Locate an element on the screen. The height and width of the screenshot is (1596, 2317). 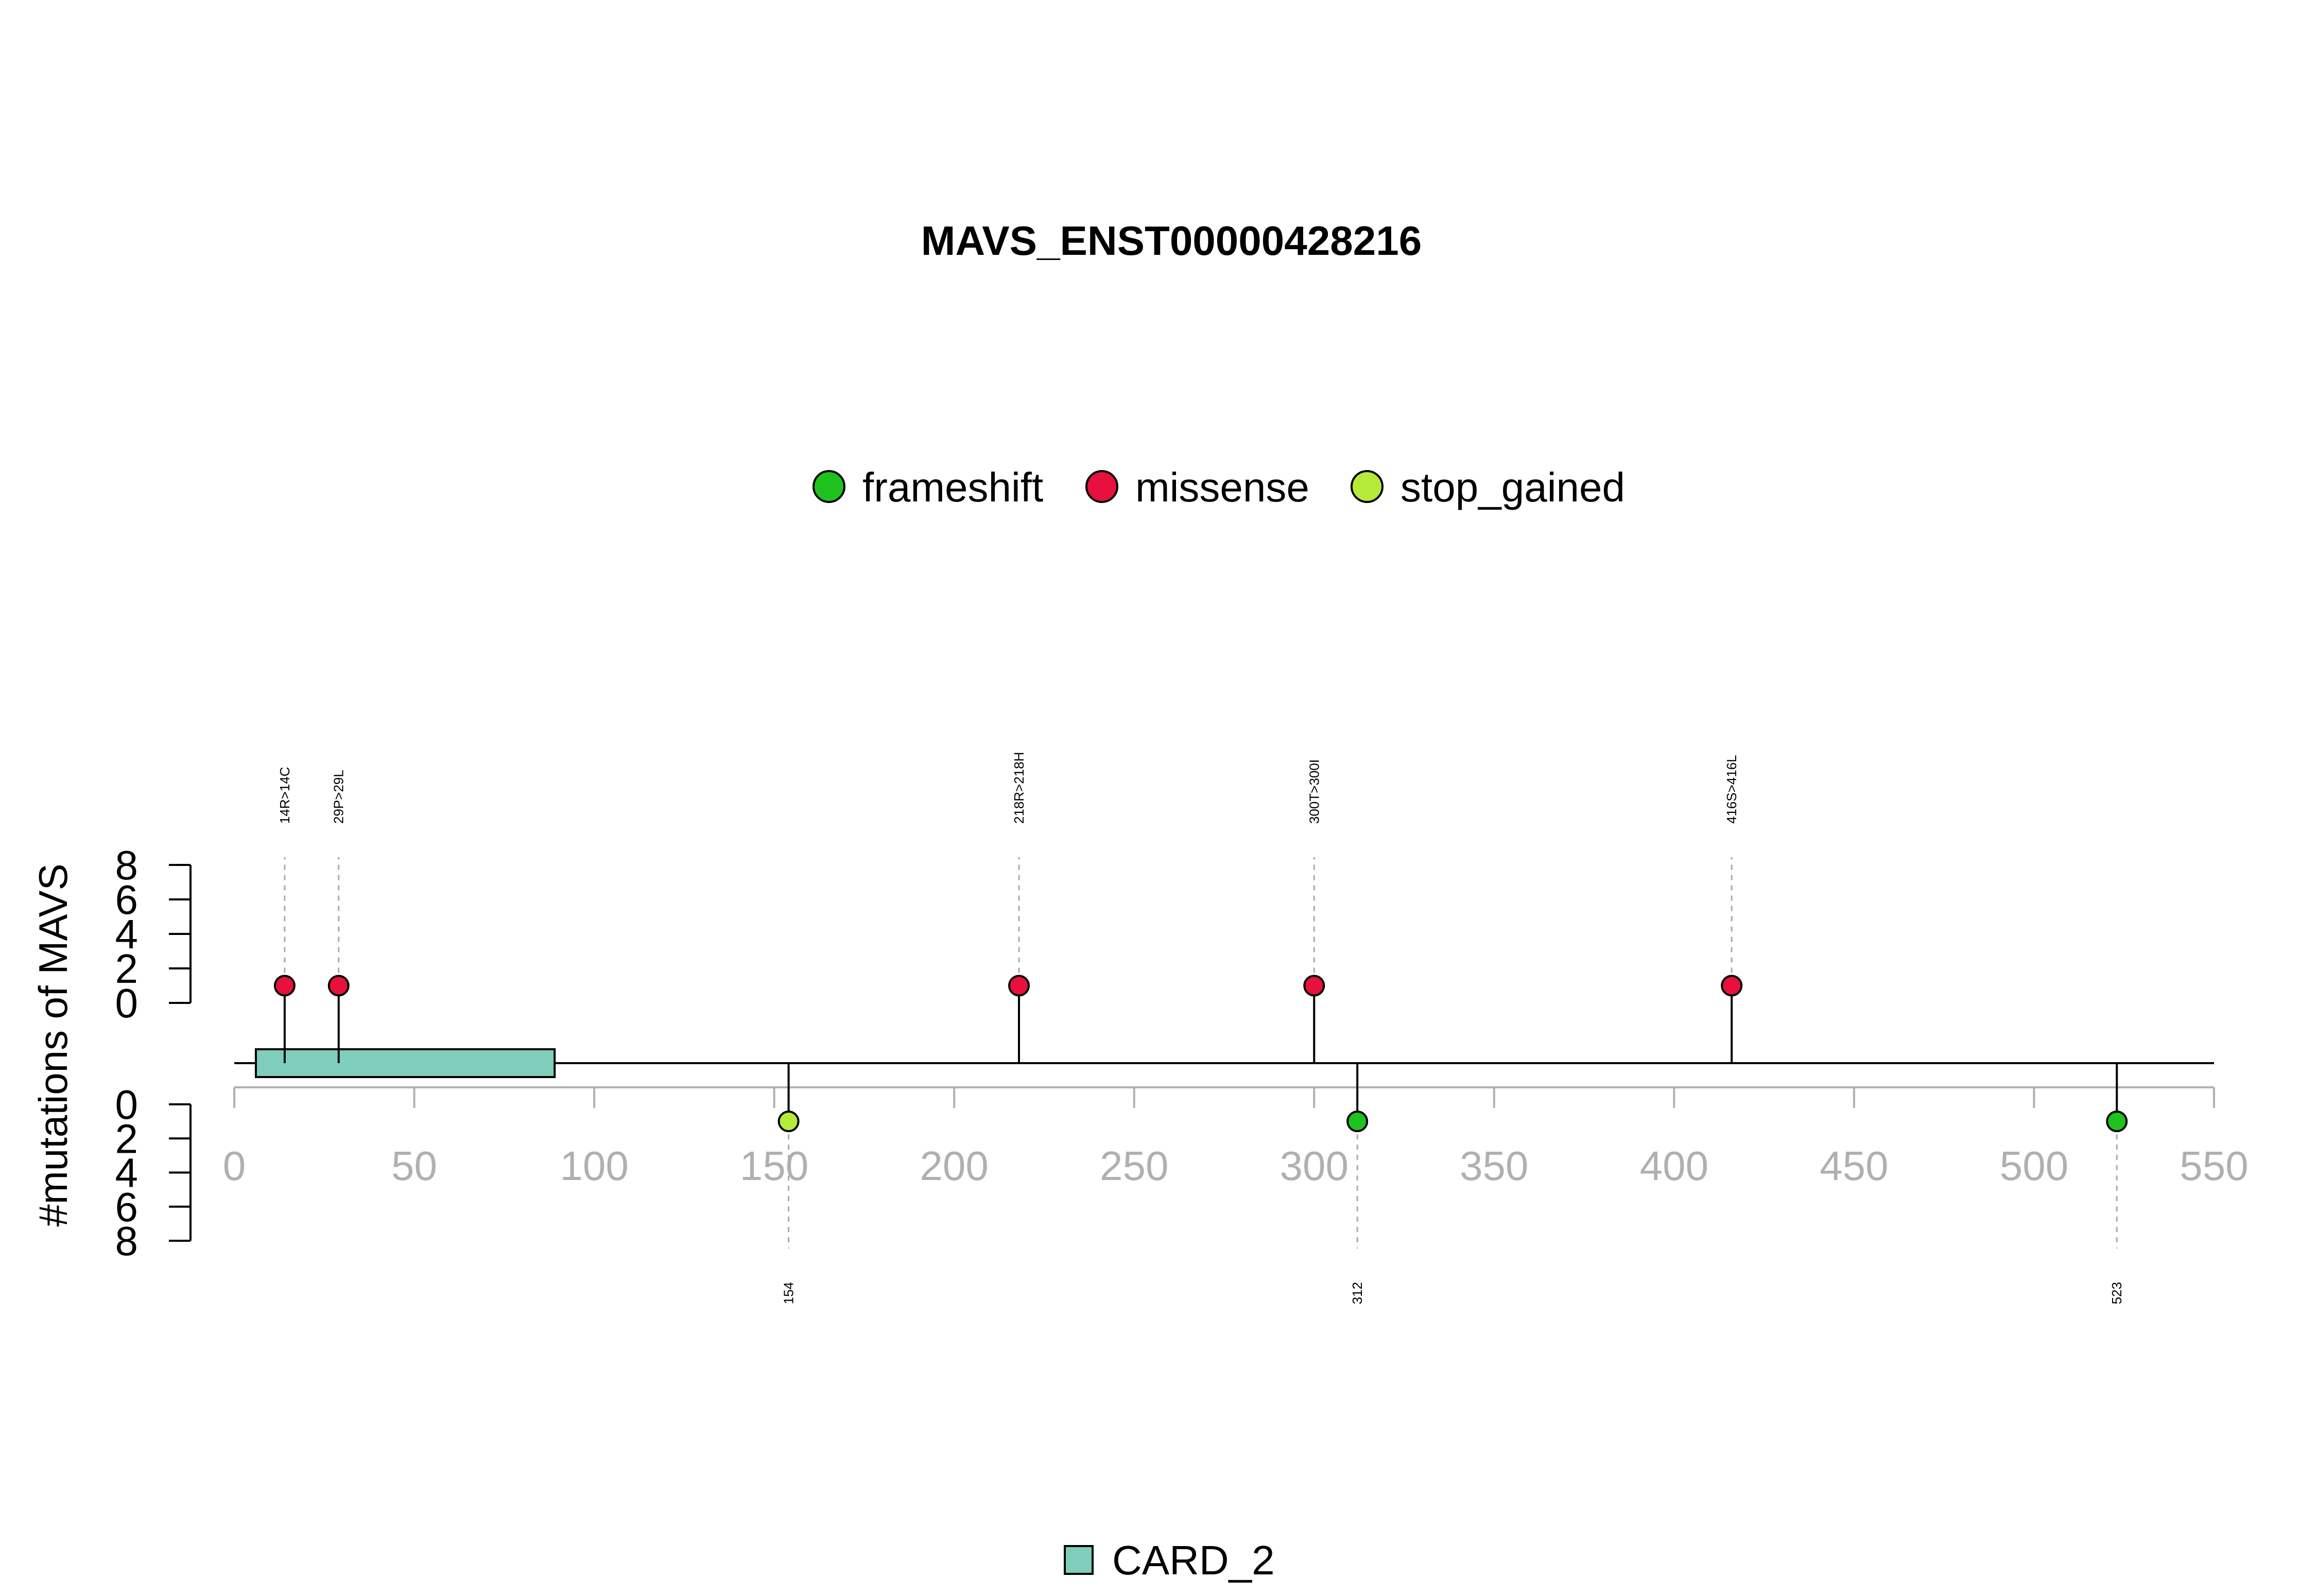
mutation-above: 14R>14C is located at coordinates (284, 915).